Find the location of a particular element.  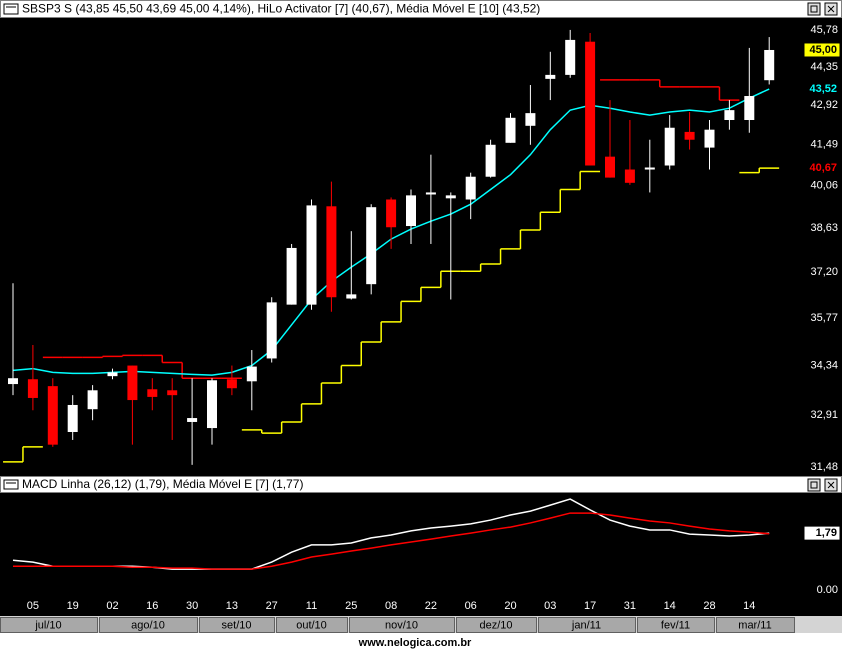

value-marker-label: 40,67 is located at coordinates (823, 168).